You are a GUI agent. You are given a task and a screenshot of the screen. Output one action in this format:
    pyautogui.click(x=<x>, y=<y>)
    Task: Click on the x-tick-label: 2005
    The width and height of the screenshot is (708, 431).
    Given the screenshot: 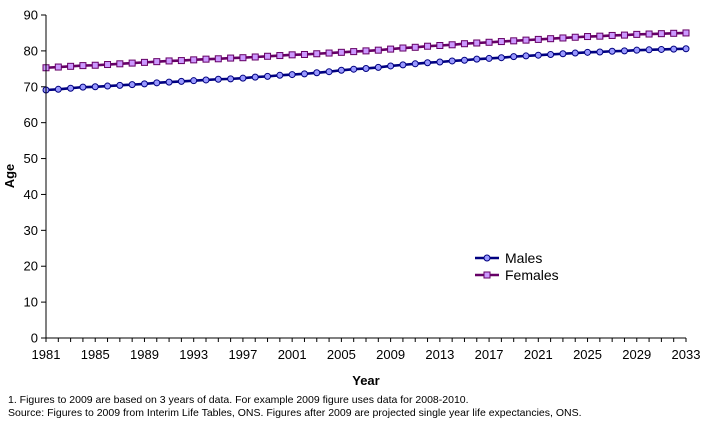 What is the action you would take?
    pyautogui.click(x=341, y=354)
    